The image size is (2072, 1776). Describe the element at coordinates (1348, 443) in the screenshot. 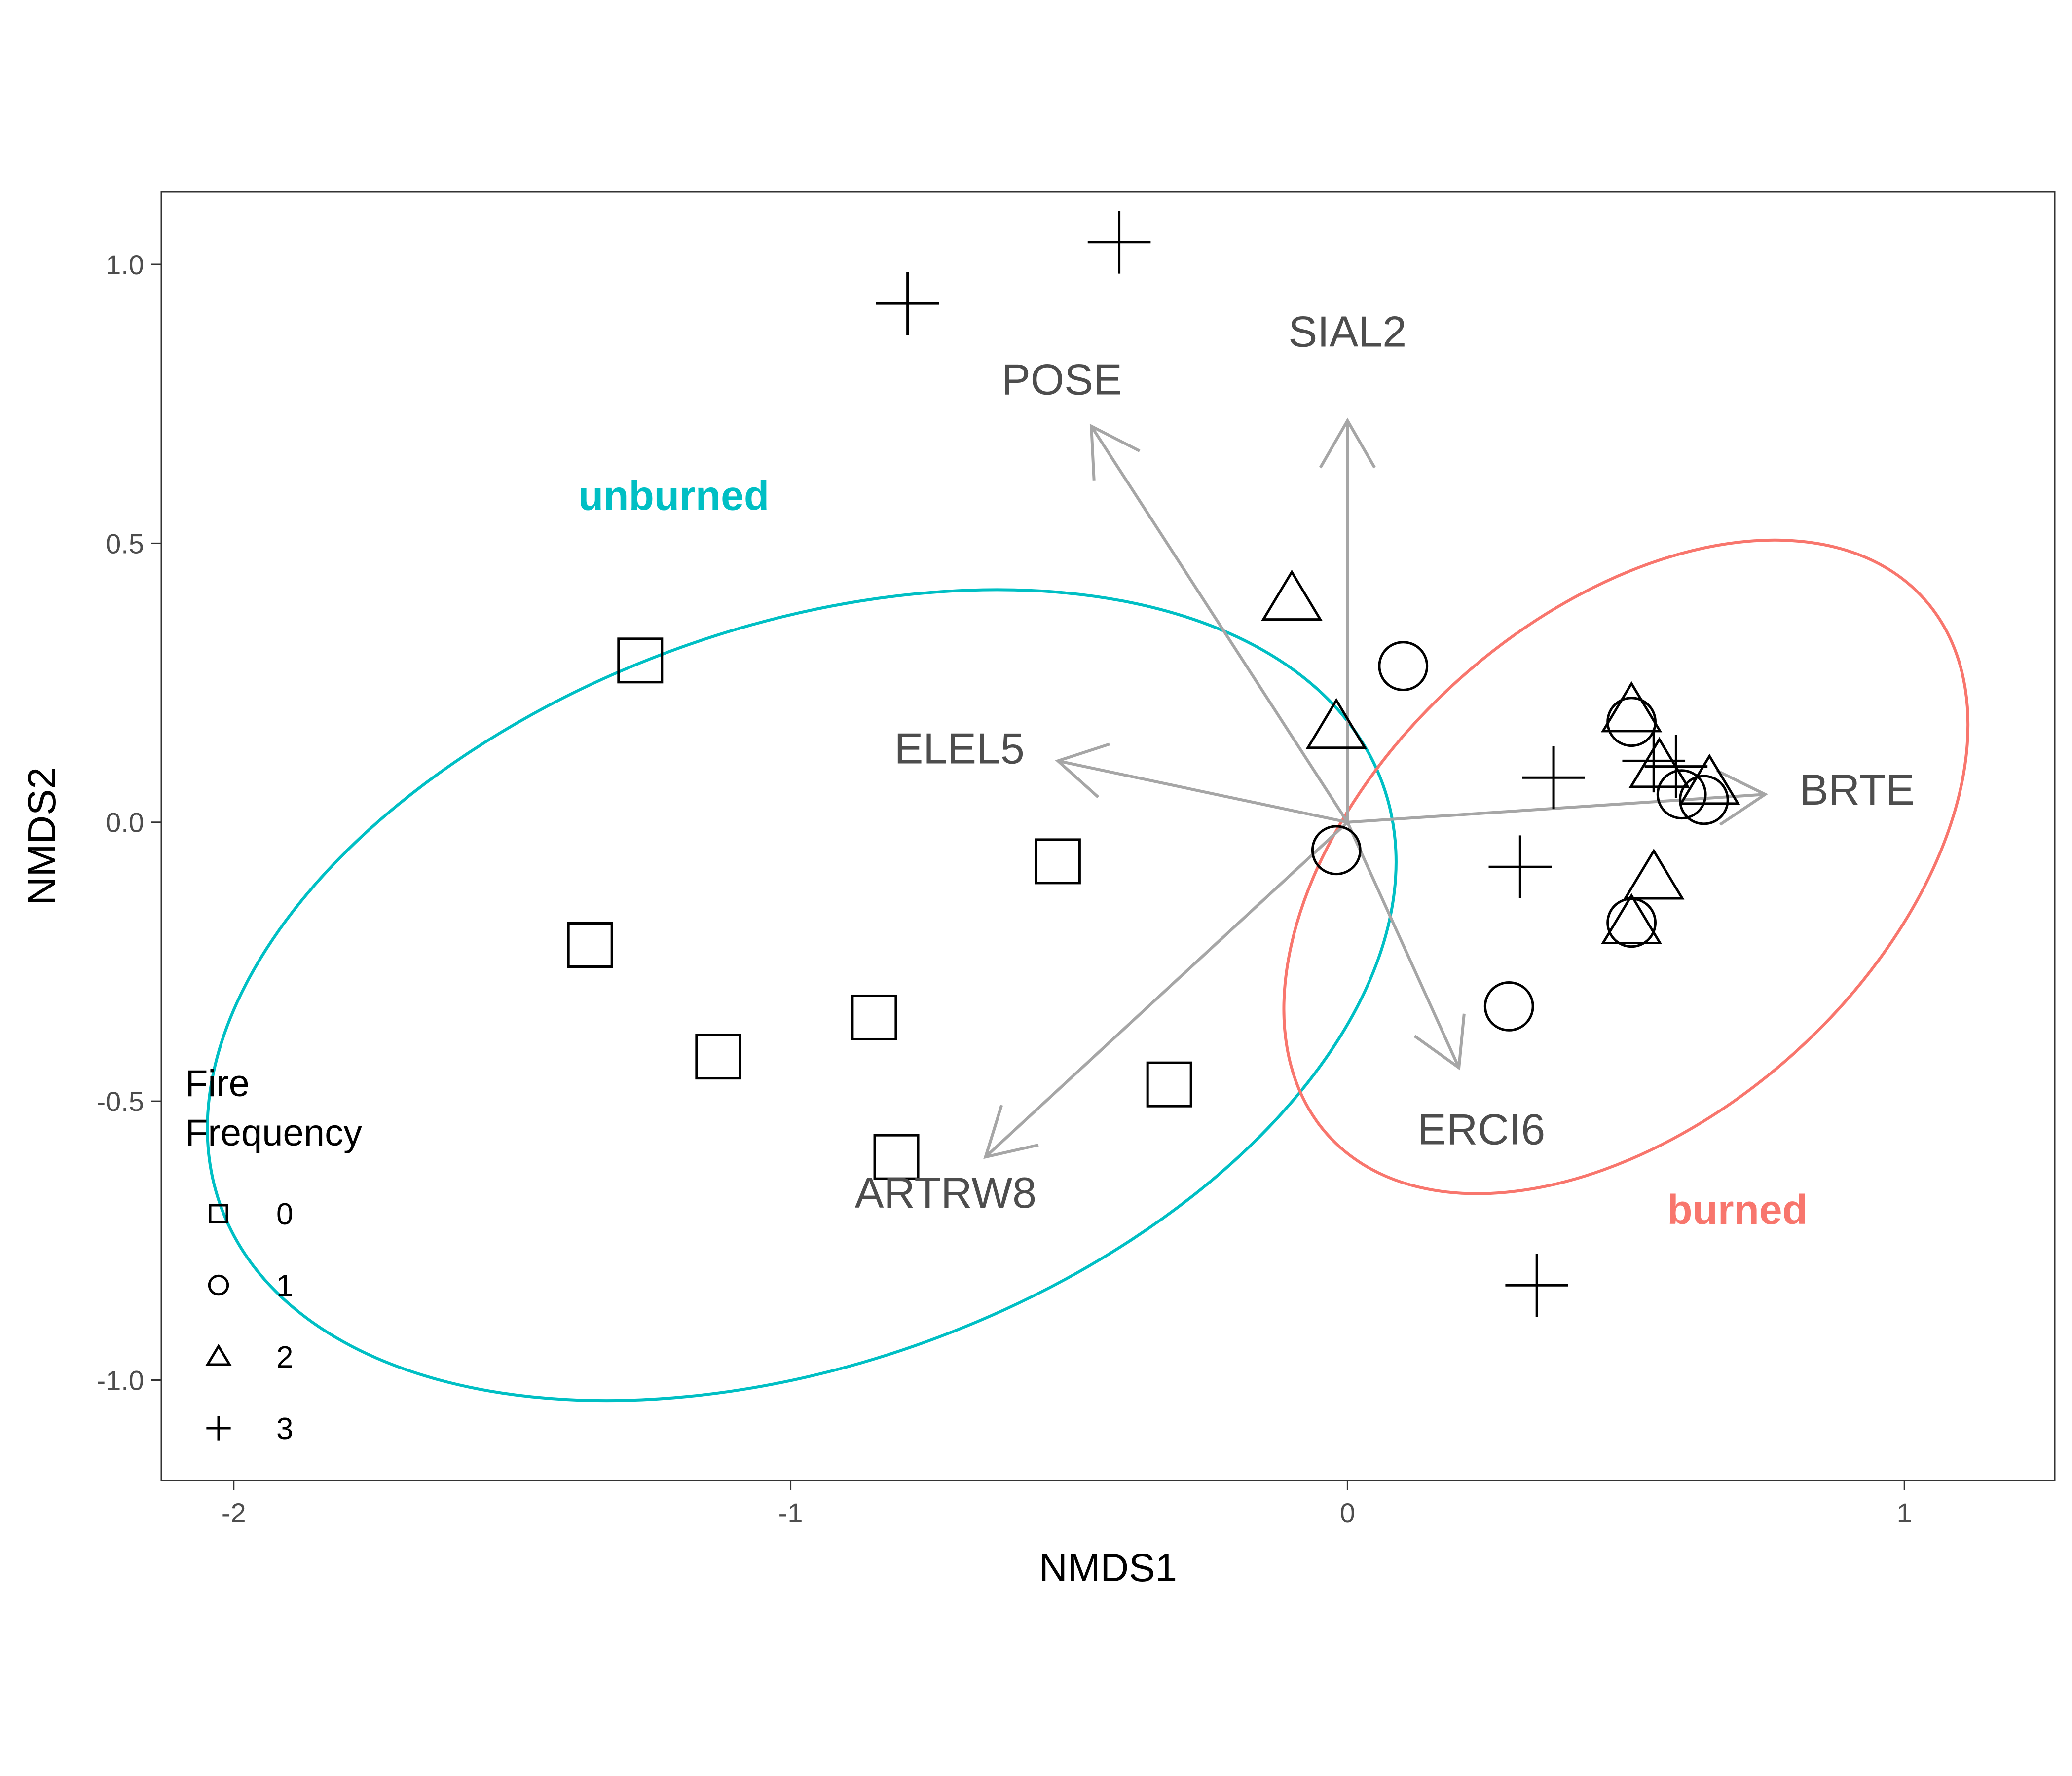

I see `vector-sial2-arrowhead` at that location.